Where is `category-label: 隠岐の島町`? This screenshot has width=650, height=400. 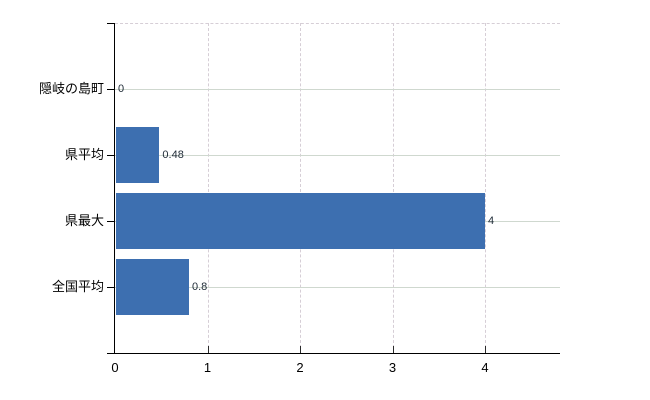 category-label: 隠岐の島町 is located at coordinates (71, 88).